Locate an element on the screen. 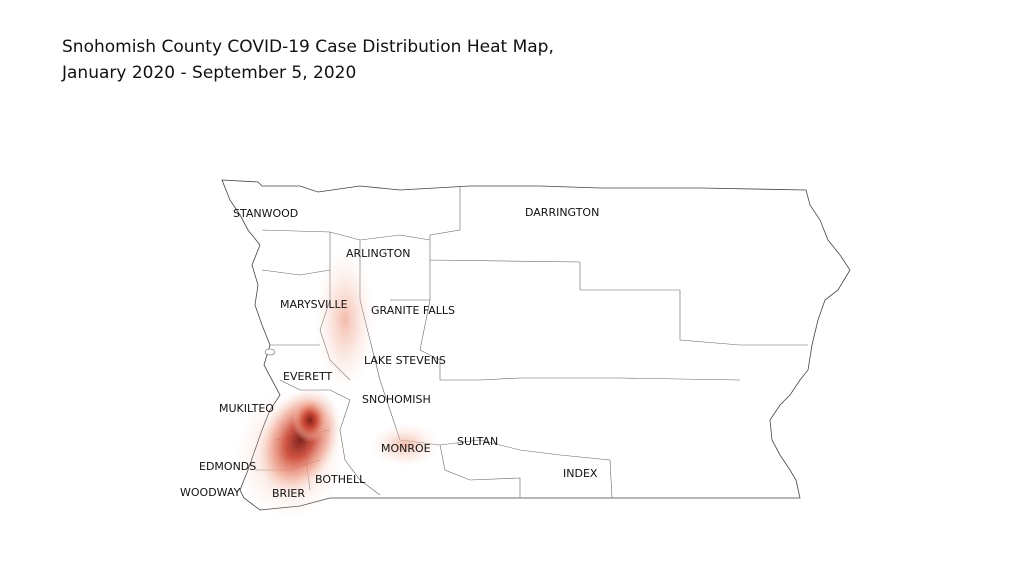  place-label: WOODWAY is located at coordinates (210, 492).